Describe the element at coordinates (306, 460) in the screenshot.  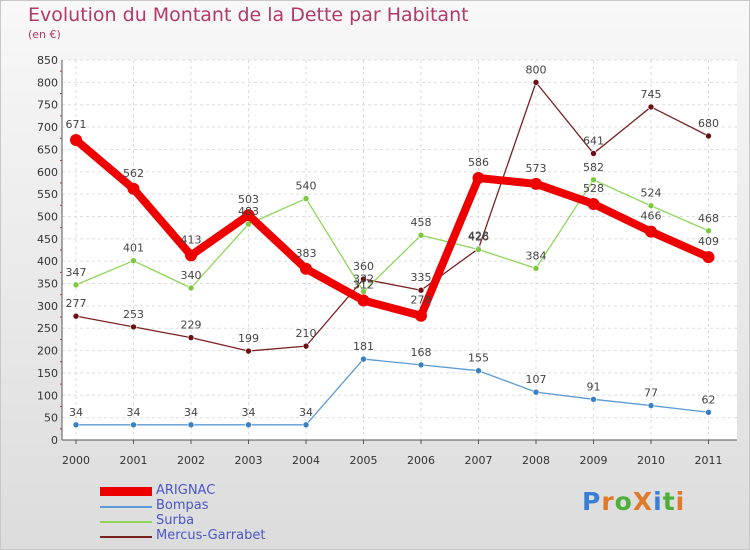
I see `x-tick-label: 2004` at that location.